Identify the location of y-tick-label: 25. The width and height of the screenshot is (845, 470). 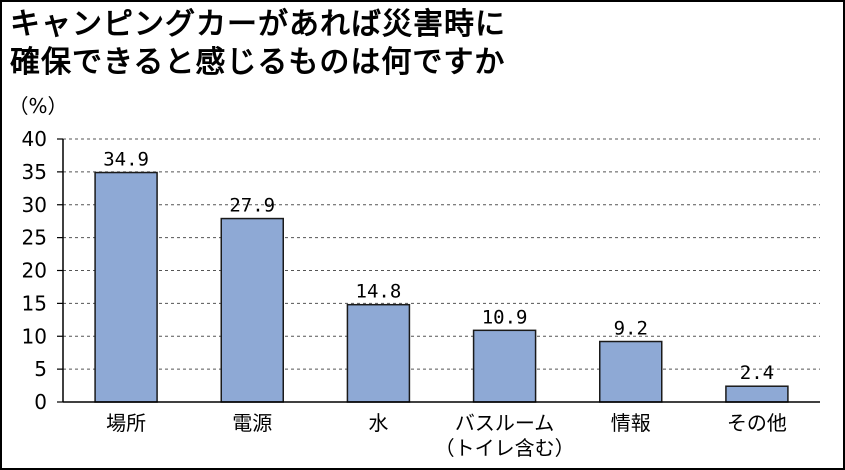
(34, 238).